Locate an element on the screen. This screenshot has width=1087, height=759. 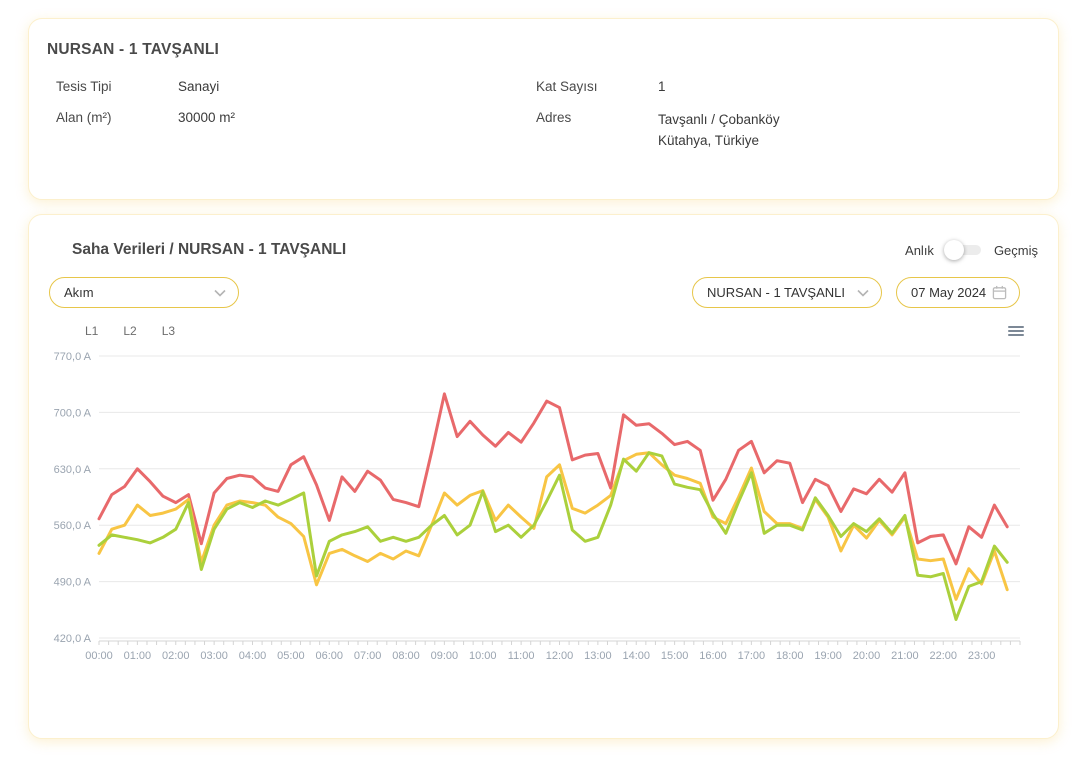
y-tick-label: 770,0 A is located at coordinates (73, 357).